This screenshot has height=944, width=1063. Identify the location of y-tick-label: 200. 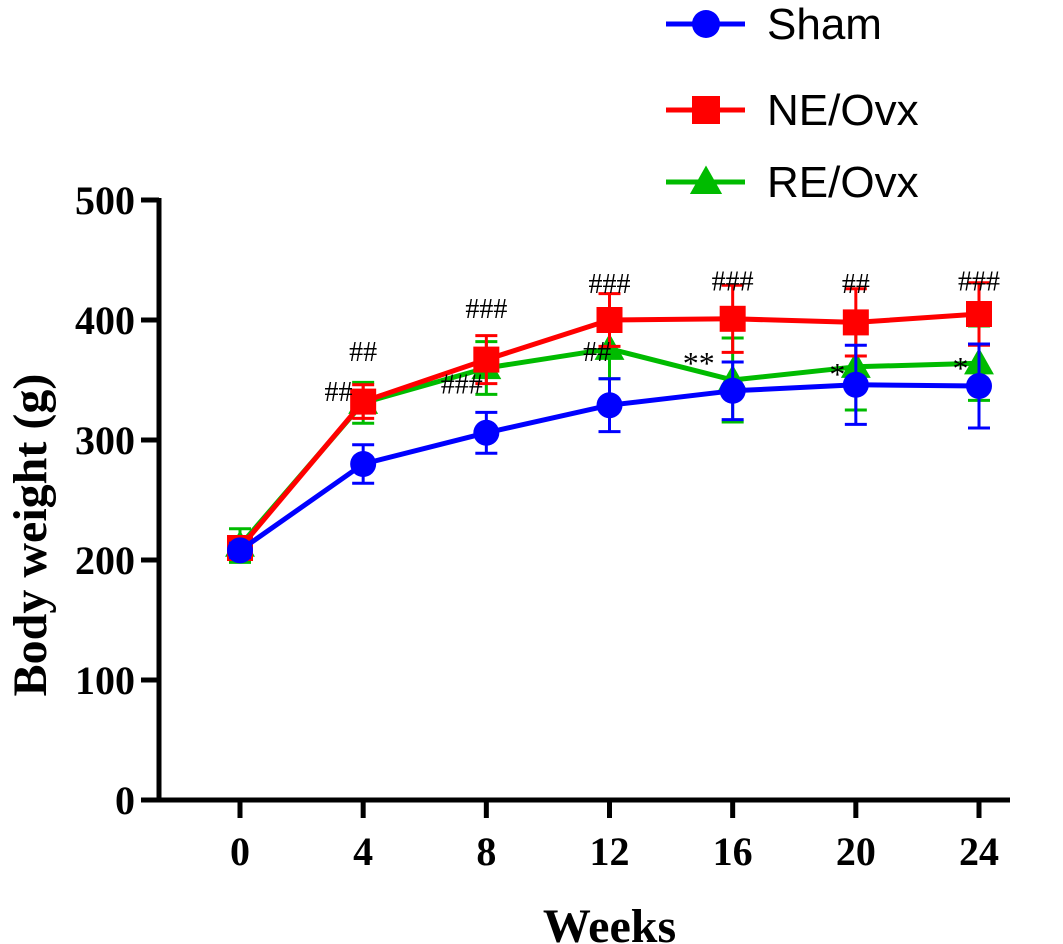
(105, 560).